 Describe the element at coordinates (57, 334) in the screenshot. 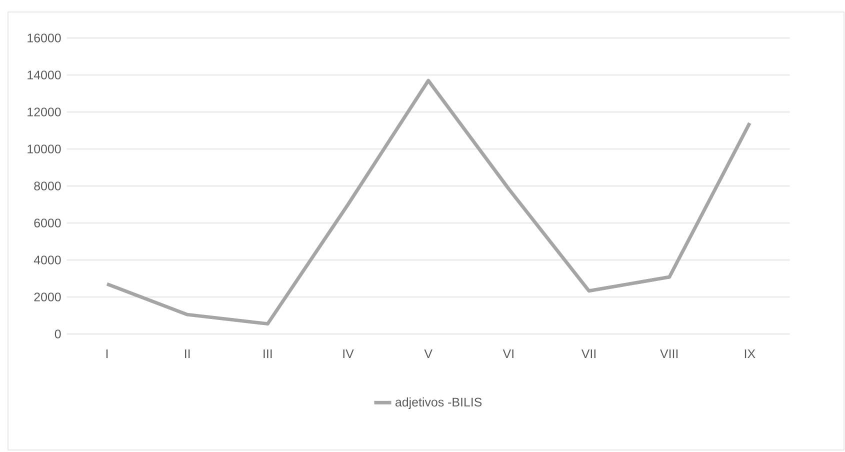

I see `y-tick-label: 0` at that location.